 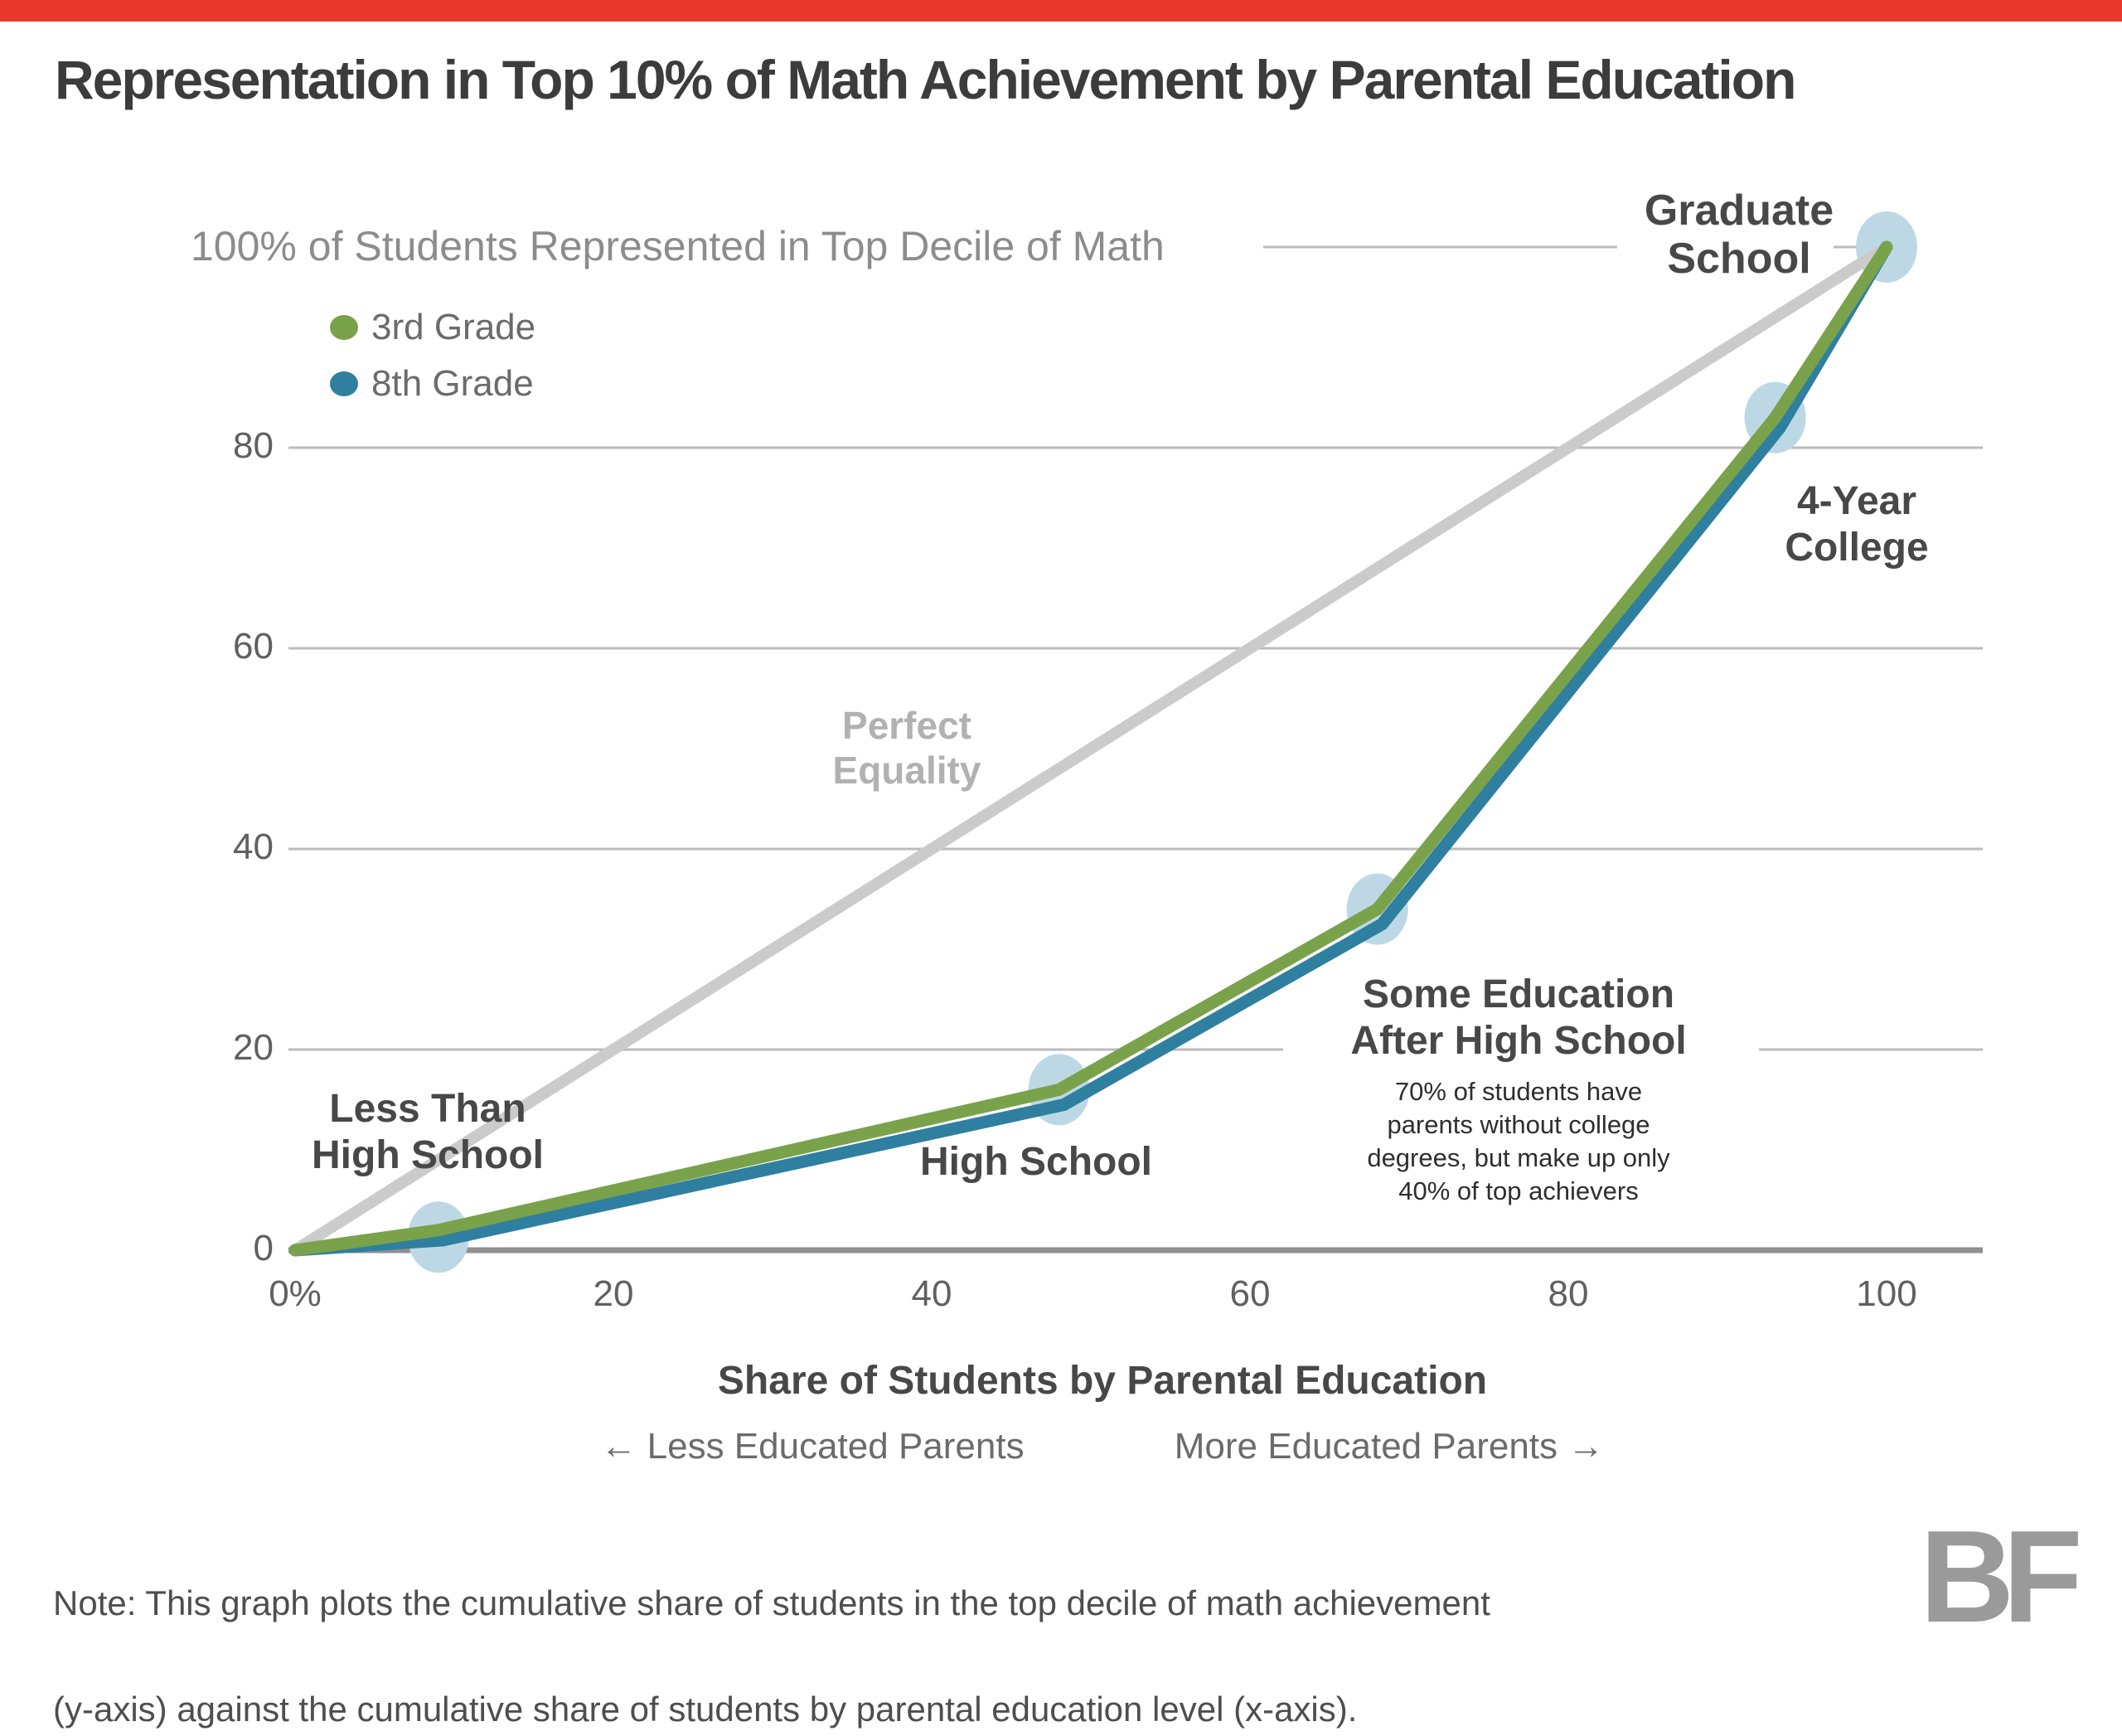 What do you see at coordinates (1036, 1162) in the screenshot?
I see `point-label-high-school: High School` at bounding box center [1036, 1162].